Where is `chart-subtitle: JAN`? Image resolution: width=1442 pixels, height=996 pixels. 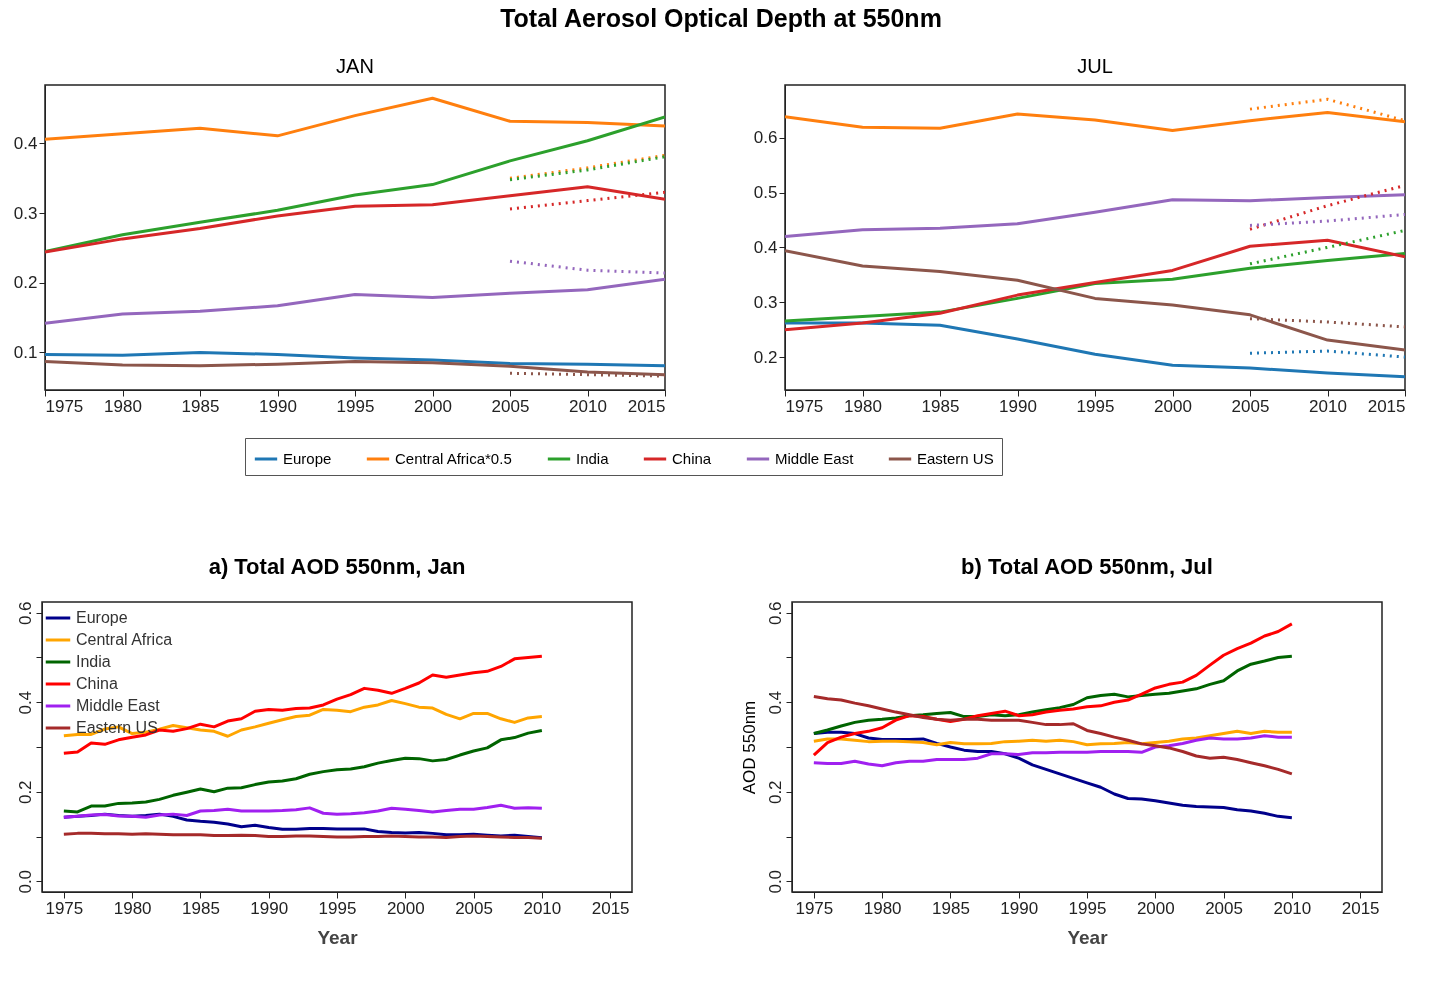 chart-subtitle: JAN is located at coordinates (355, 66).